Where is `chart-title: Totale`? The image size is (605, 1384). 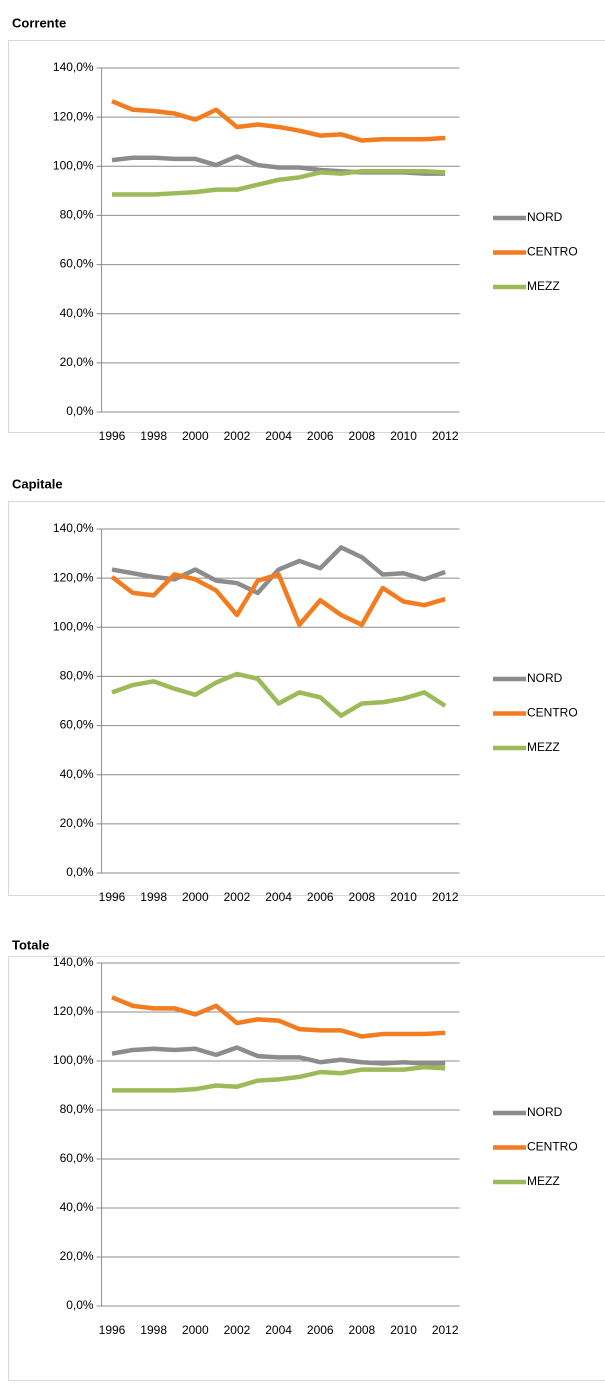 chart-title: Totale is located at coordinates (30, 944).